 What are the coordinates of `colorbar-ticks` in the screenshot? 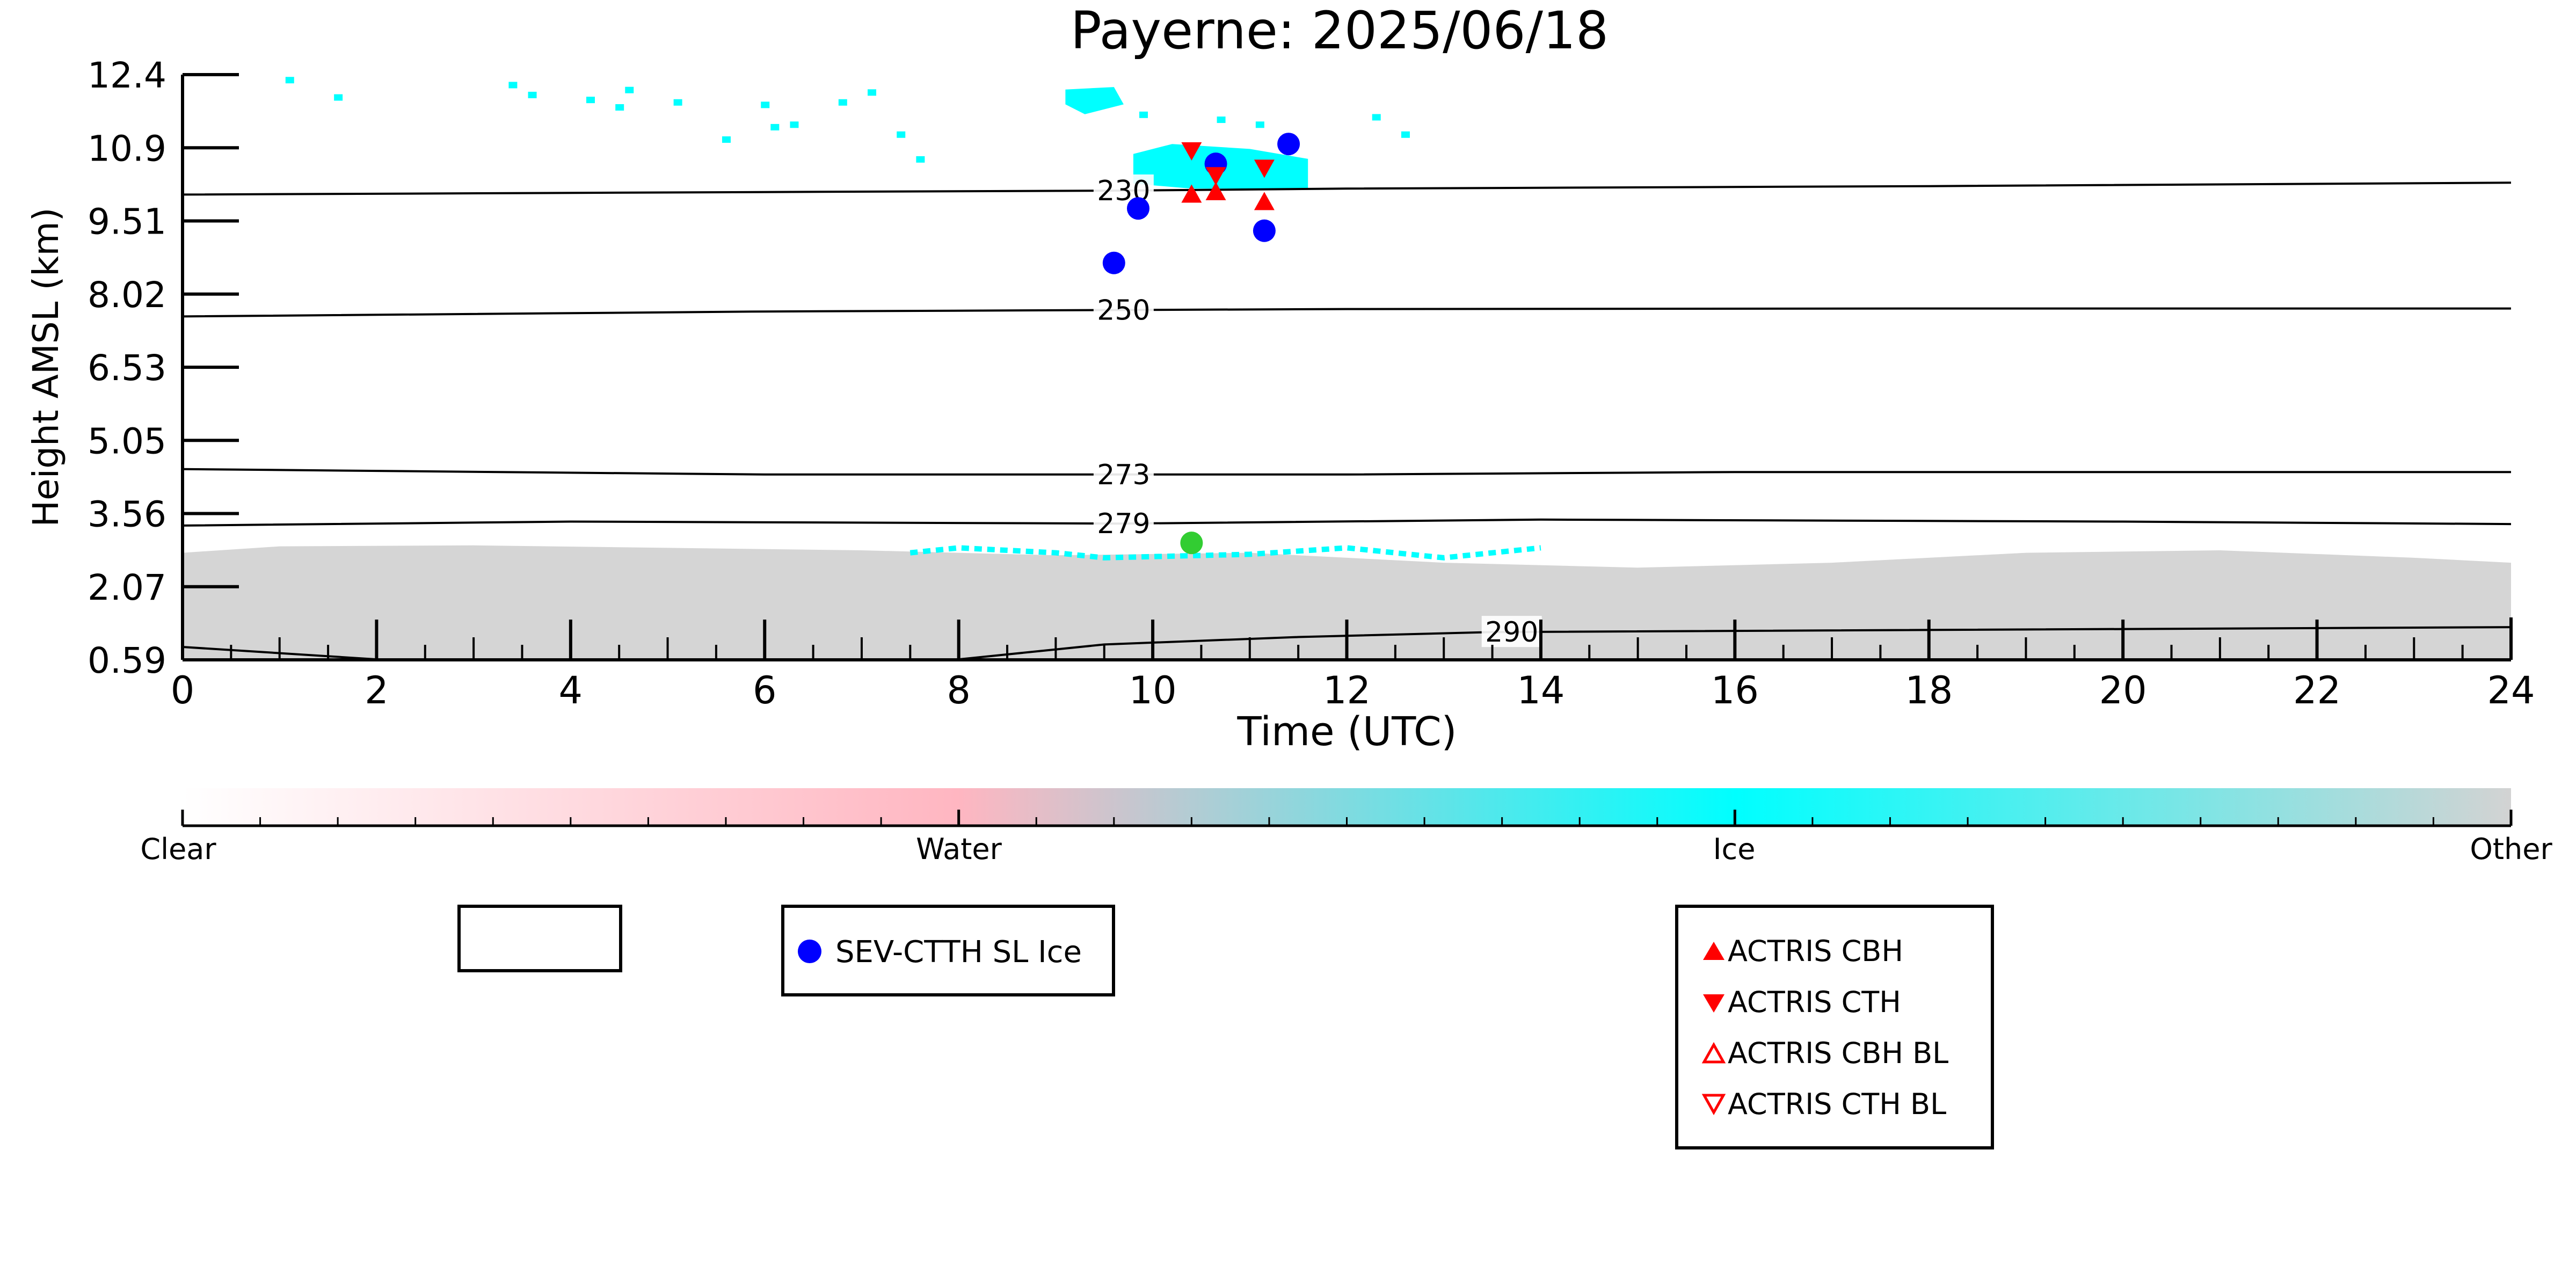 It's located at (1347, 818).